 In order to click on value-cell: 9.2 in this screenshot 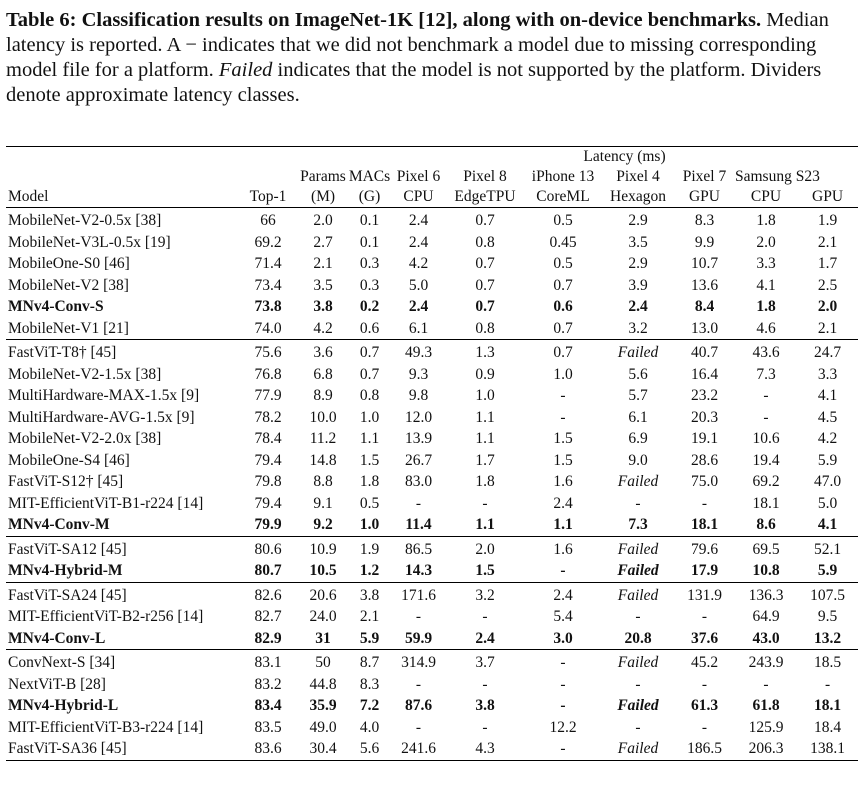, I will do `click(323, 524)`.